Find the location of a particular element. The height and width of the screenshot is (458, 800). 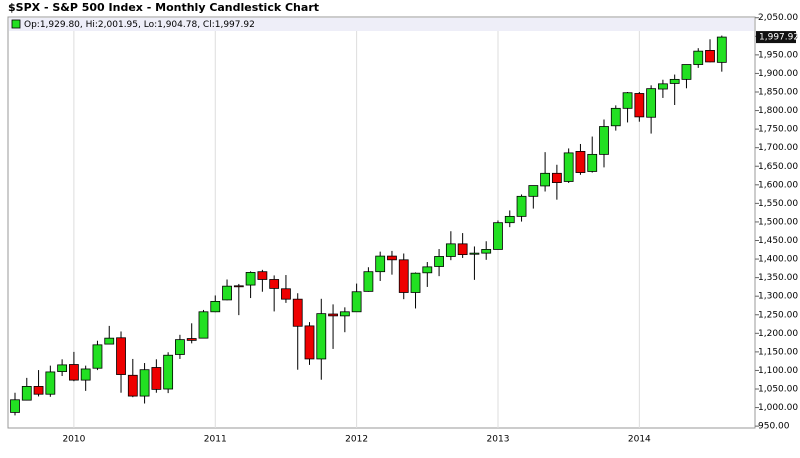

y-tick-label: 1,350.00 is located at coordinates (778, 278).